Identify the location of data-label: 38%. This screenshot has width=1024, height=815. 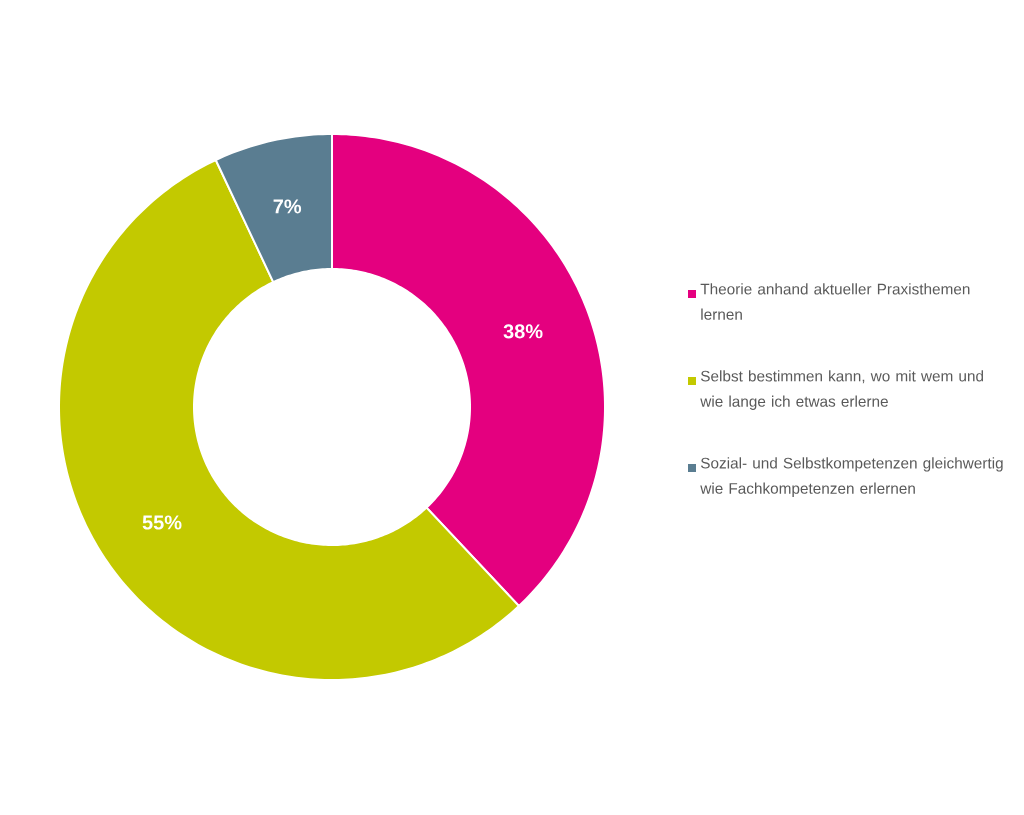
(523, 331).